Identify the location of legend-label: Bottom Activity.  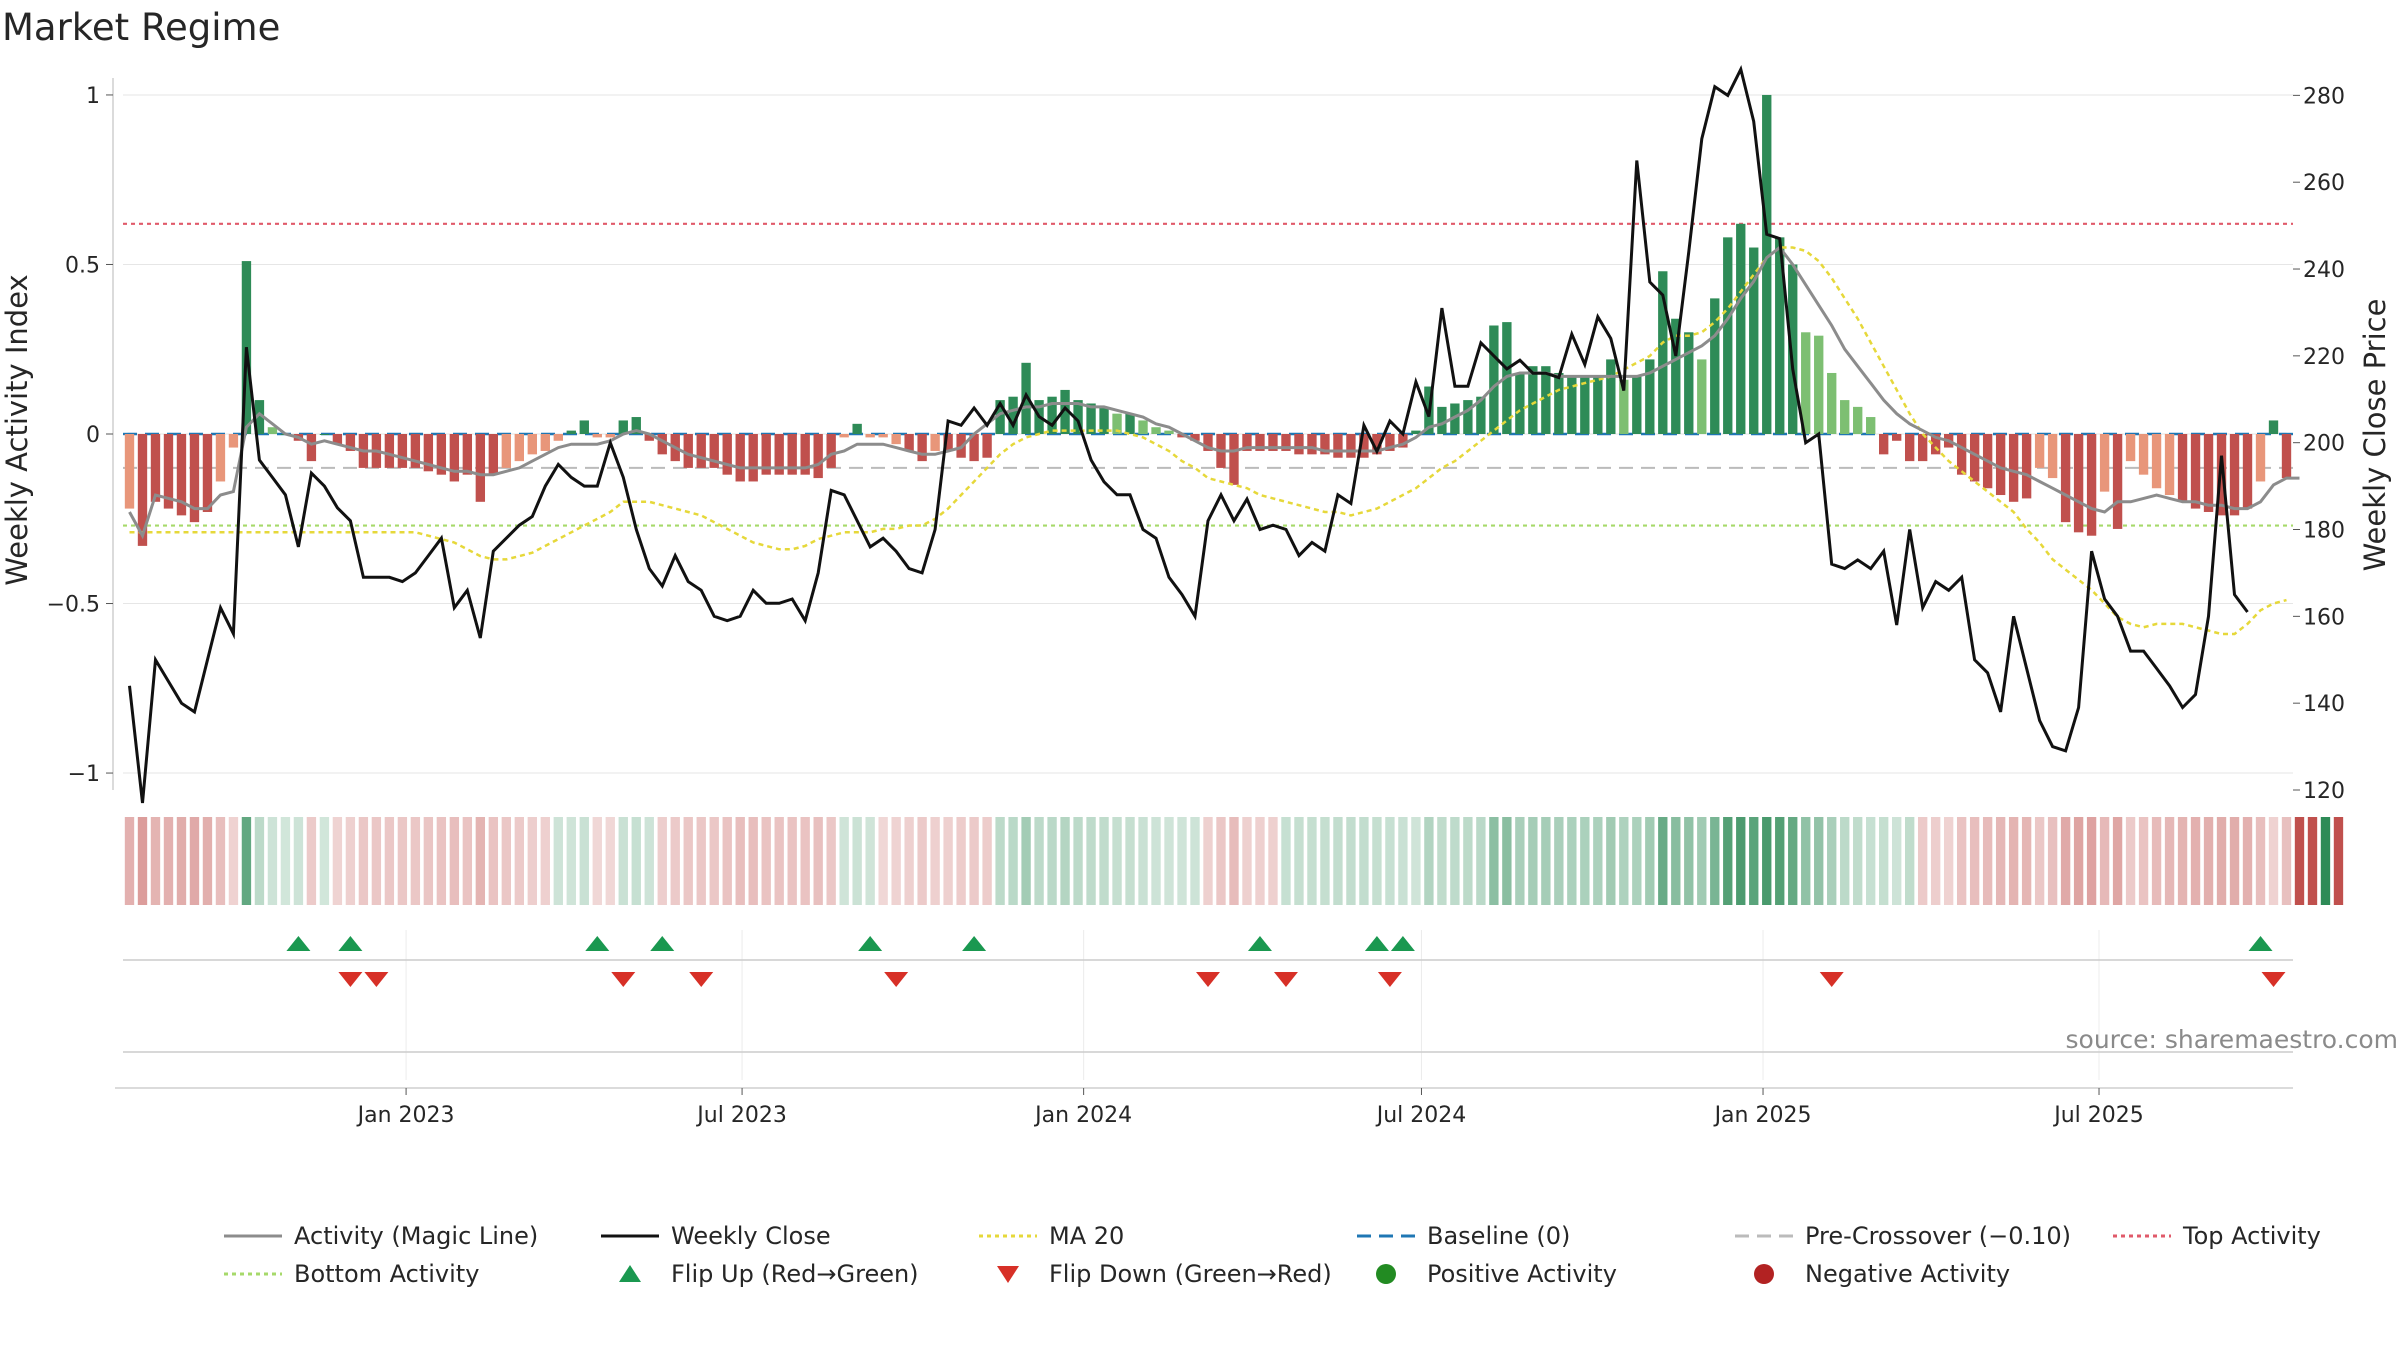
(386, 1274).